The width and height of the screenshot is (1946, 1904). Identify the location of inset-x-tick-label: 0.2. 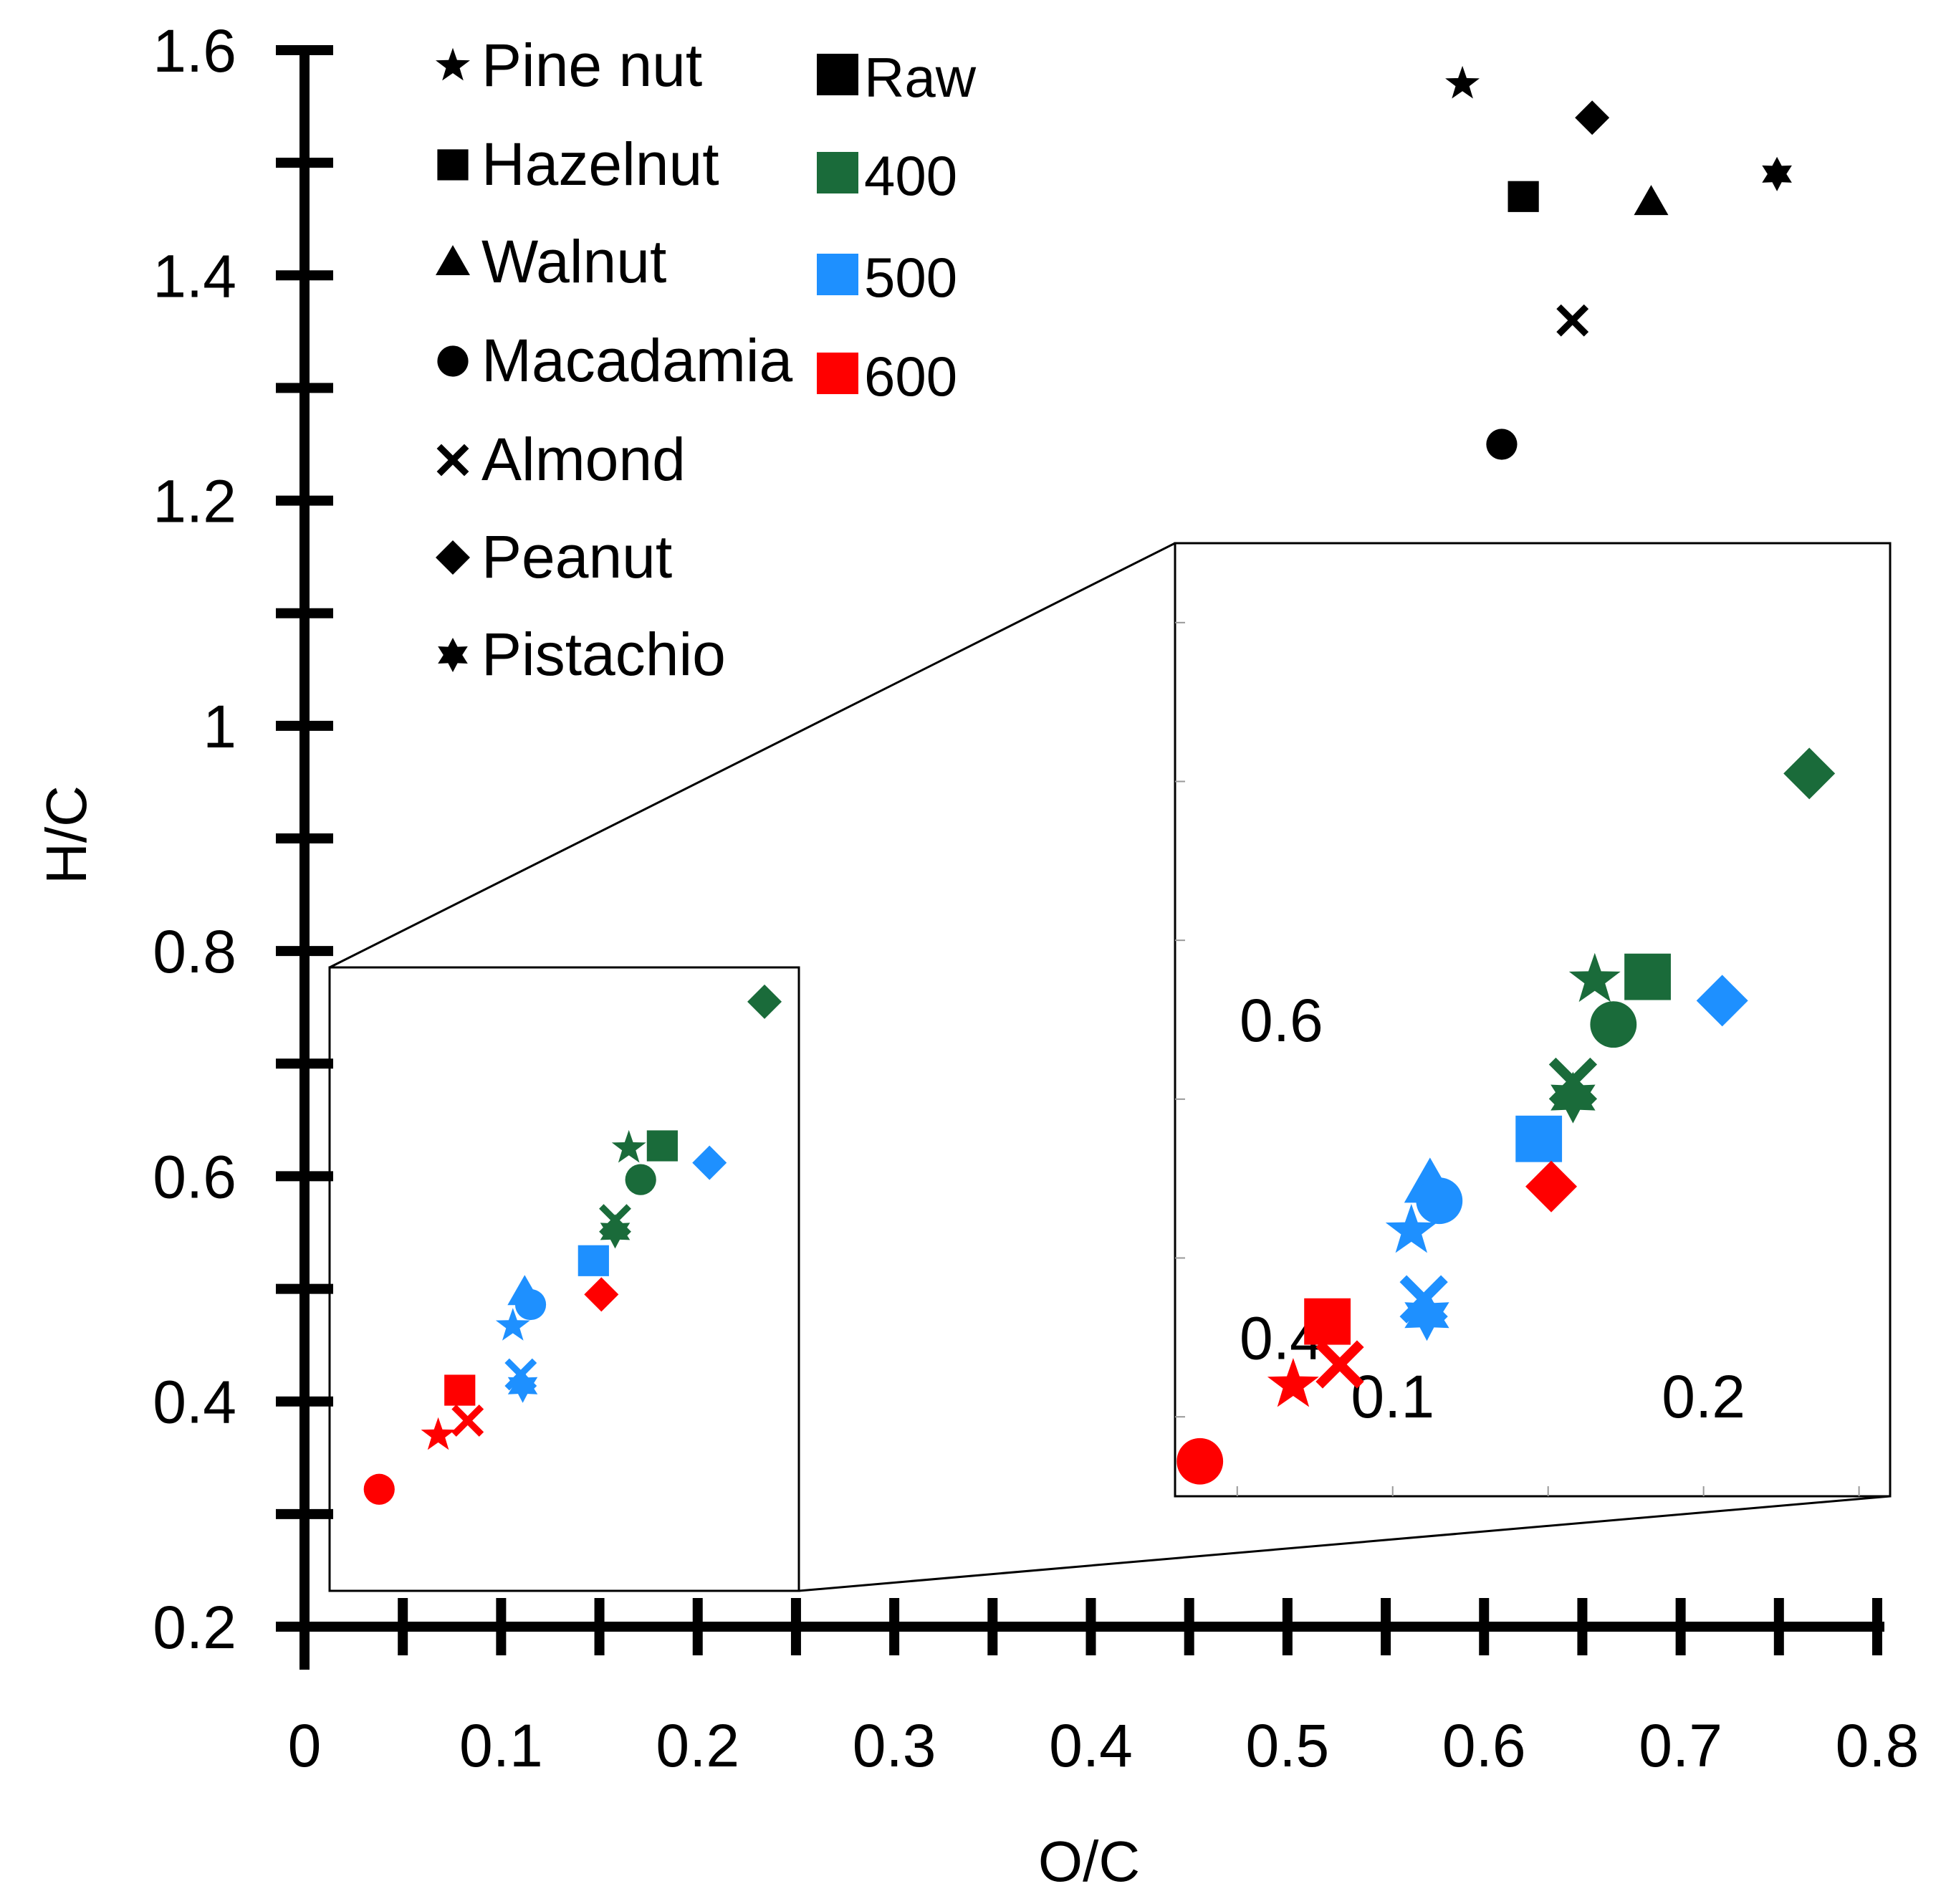
(1704, 1396).